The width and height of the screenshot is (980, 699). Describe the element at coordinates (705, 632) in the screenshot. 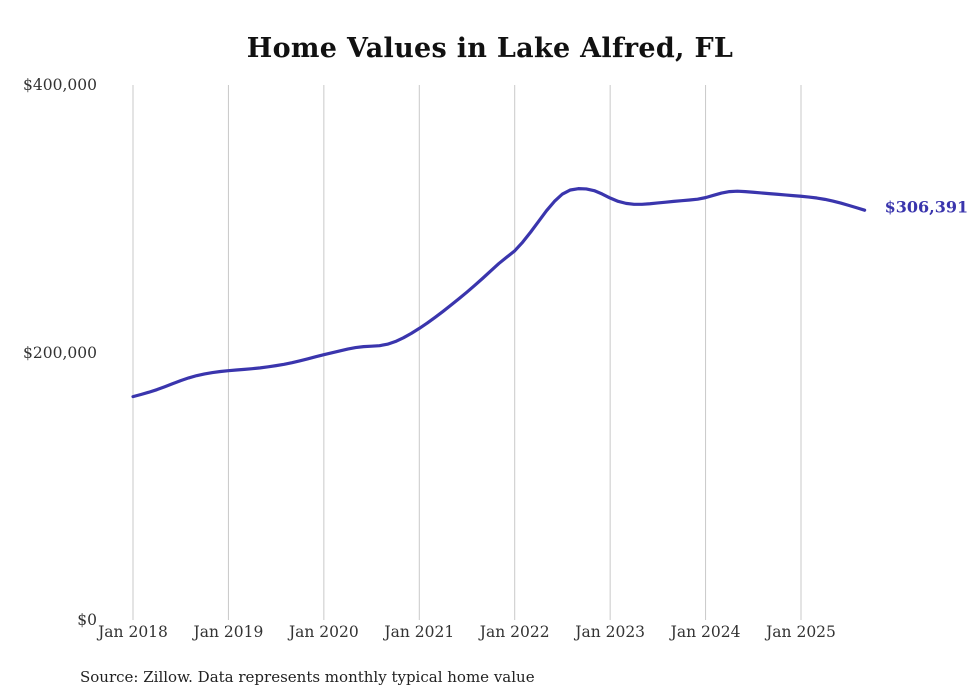

I see `x-tick-label: Jan 2024` at that location.